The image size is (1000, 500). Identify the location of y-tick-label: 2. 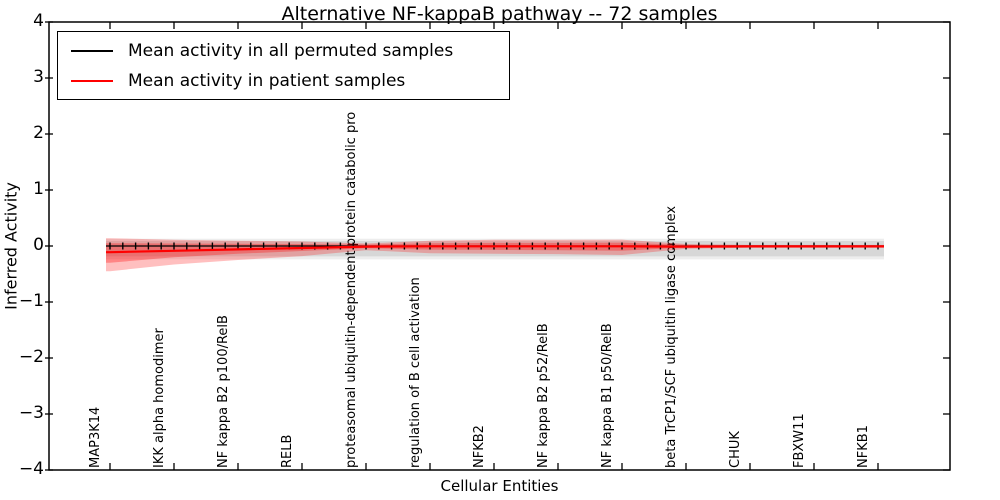
(38, 133).